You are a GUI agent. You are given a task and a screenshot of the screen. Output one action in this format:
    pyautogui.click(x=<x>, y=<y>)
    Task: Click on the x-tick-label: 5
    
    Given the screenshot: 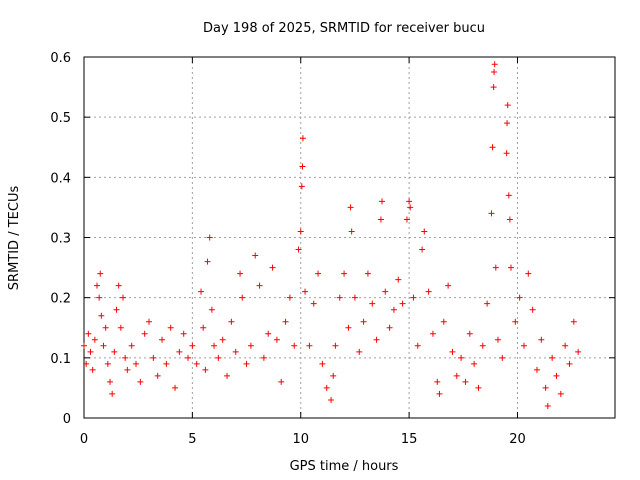 What is the action you would take?
    pyautogui.click(x=192, y=439)
    